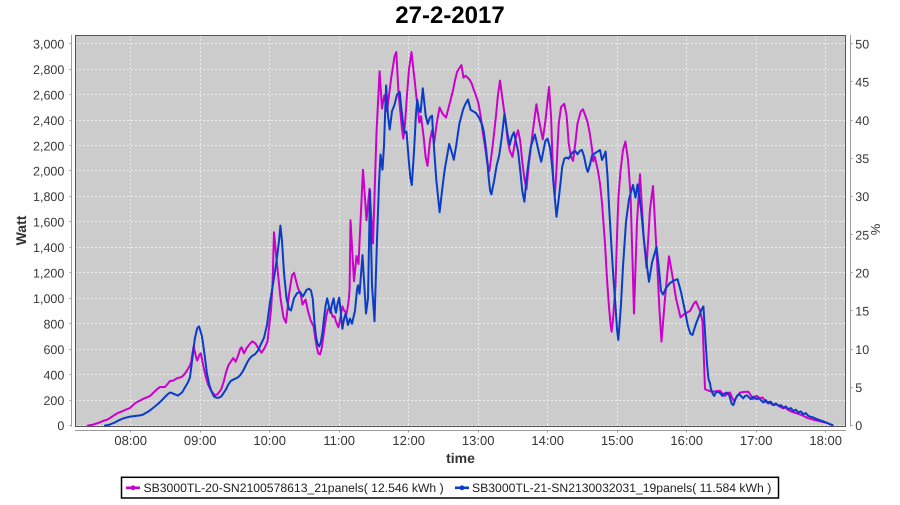  Describe the element at coordinates (48, 95) in the screenshot. I see `svg-text: 2,600` at that location.